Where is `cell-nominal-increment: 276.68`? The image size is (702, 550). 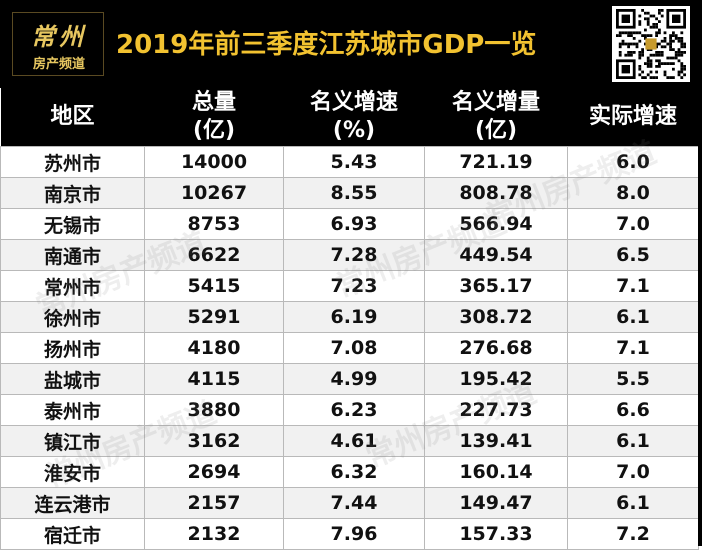
cell-nominal-increment: 276.68 is located at coordinates (496, 348).